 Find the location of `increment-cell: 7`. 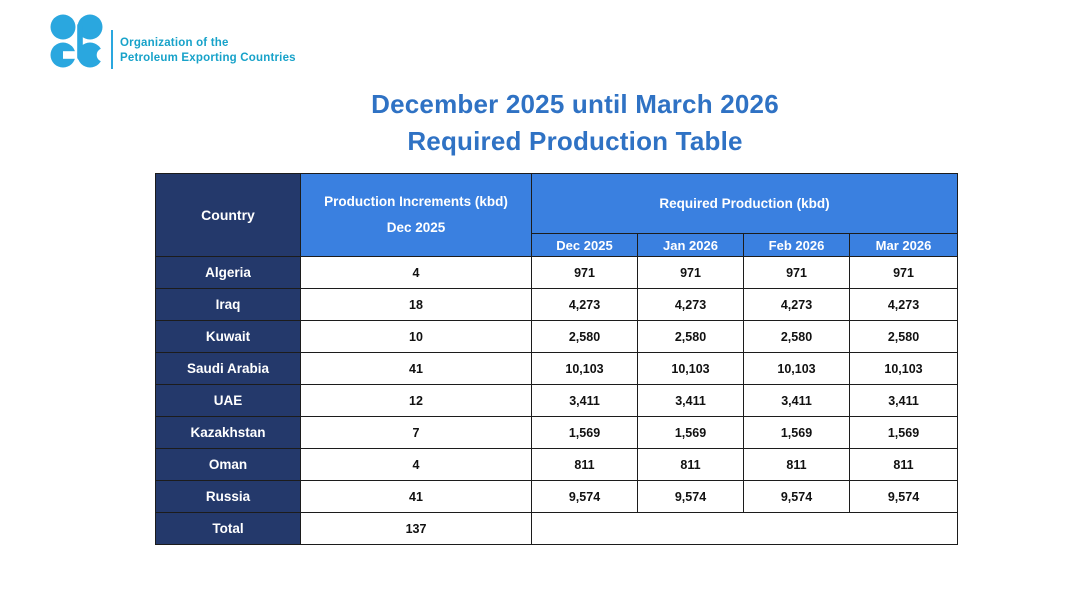

increment-cell: 7 is located at coordinates (416, 432).